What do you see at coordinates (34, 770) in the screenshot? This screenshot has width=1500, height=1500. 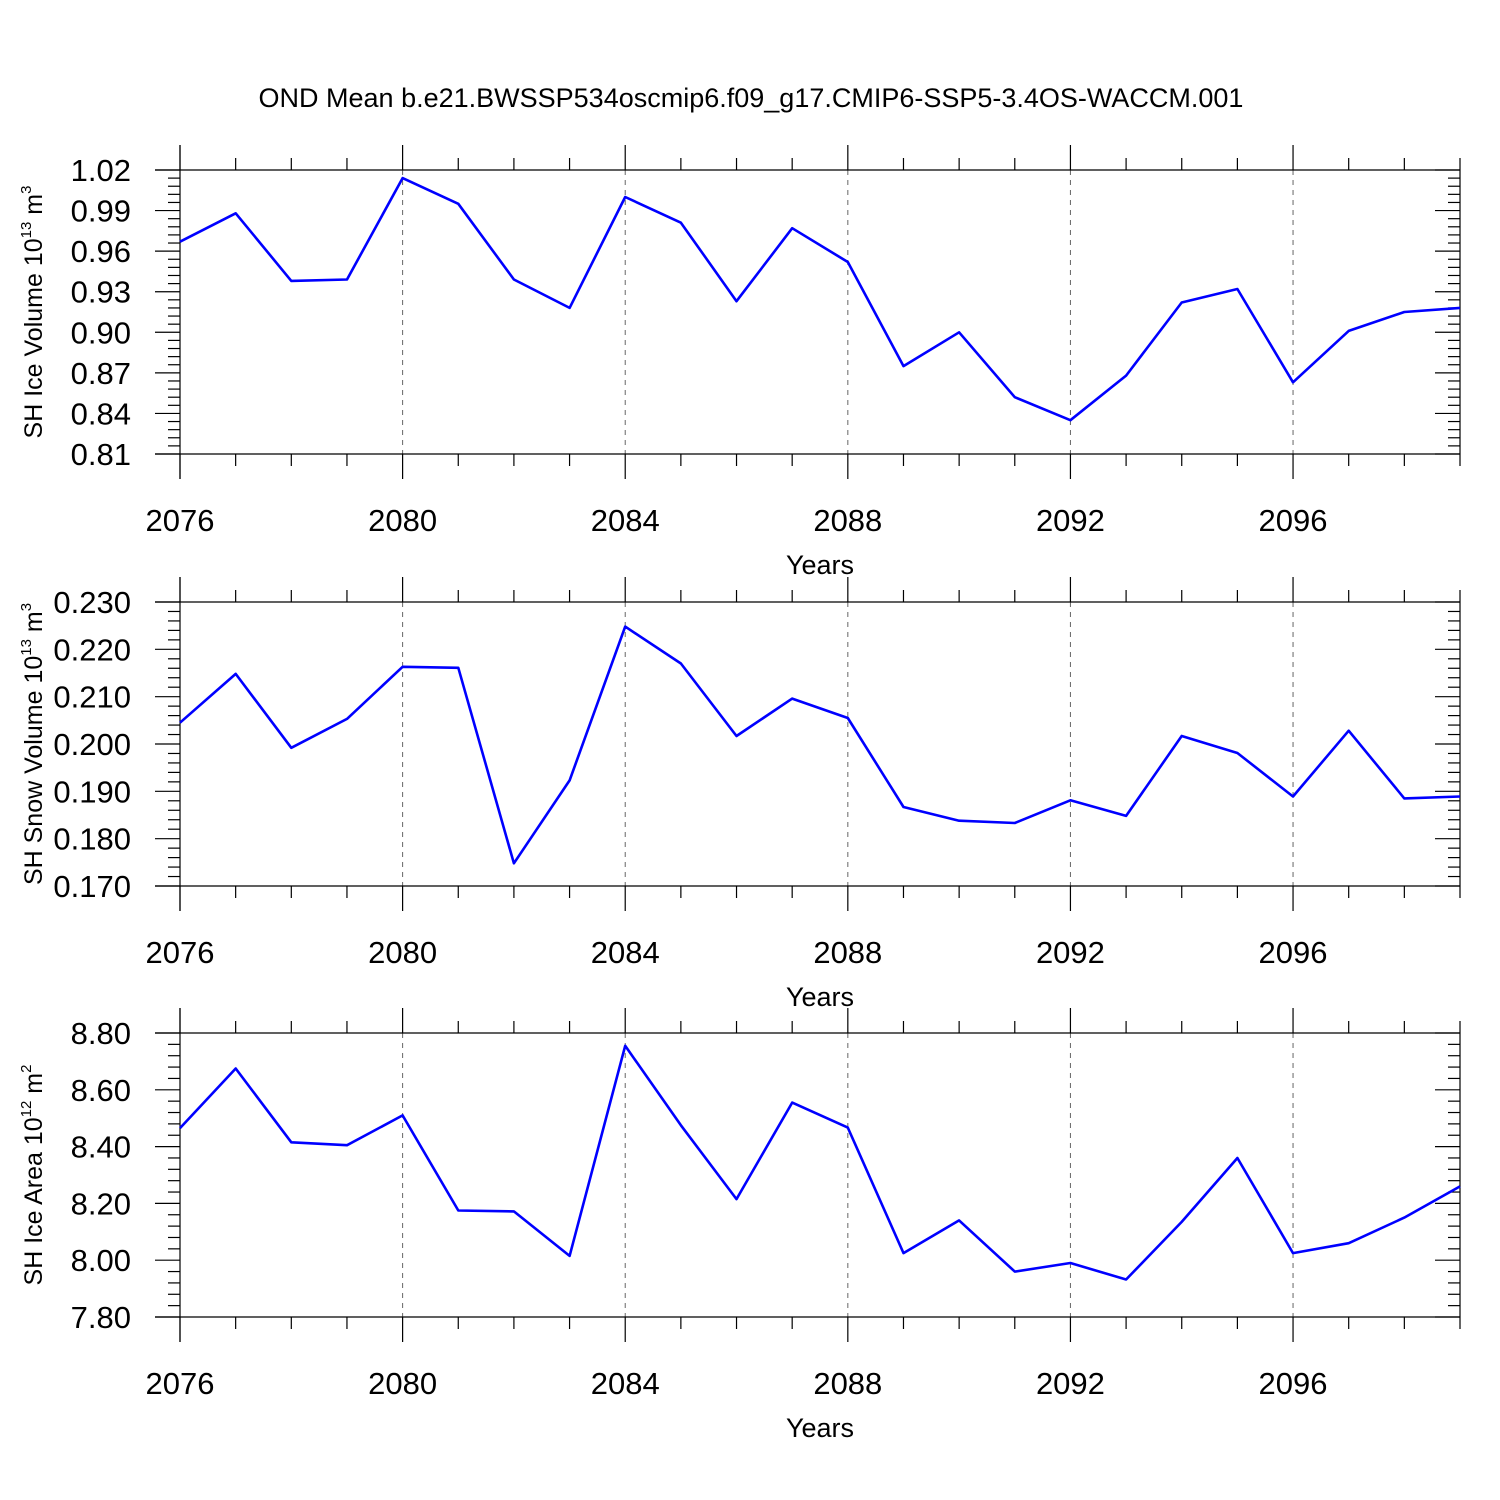 I see `y-axis-label-main: SH Snow Volume 10` at bounding box center [34, 770].